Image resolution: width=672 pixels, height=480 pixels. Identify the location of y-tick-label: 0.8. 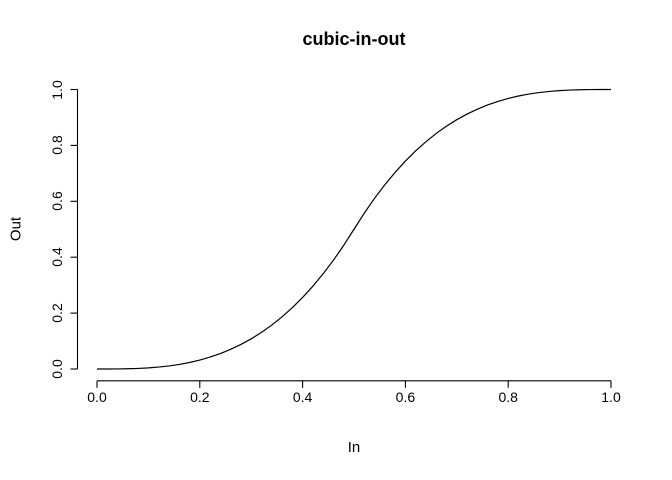
(57, 145).